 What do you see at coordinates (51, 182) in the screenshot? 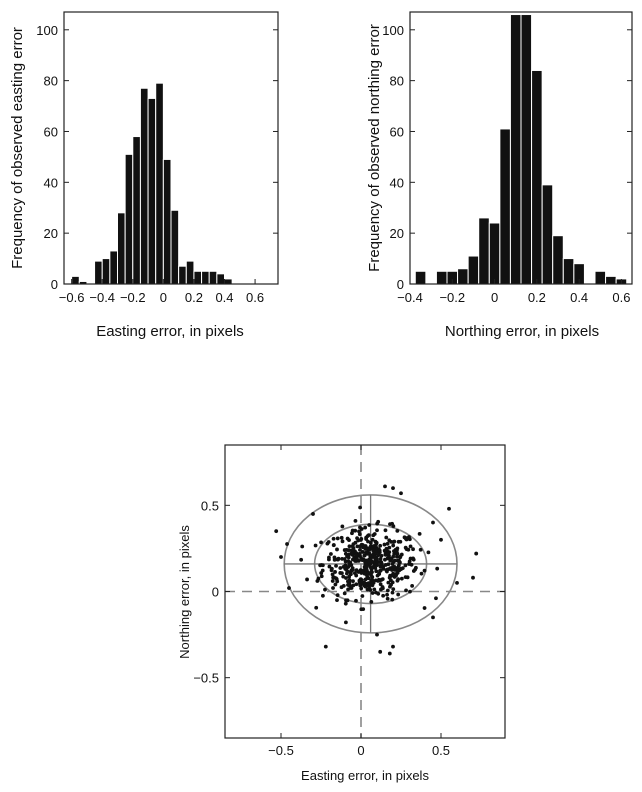
I see `y-tick-label: 40` at bounding box center [51, 182].